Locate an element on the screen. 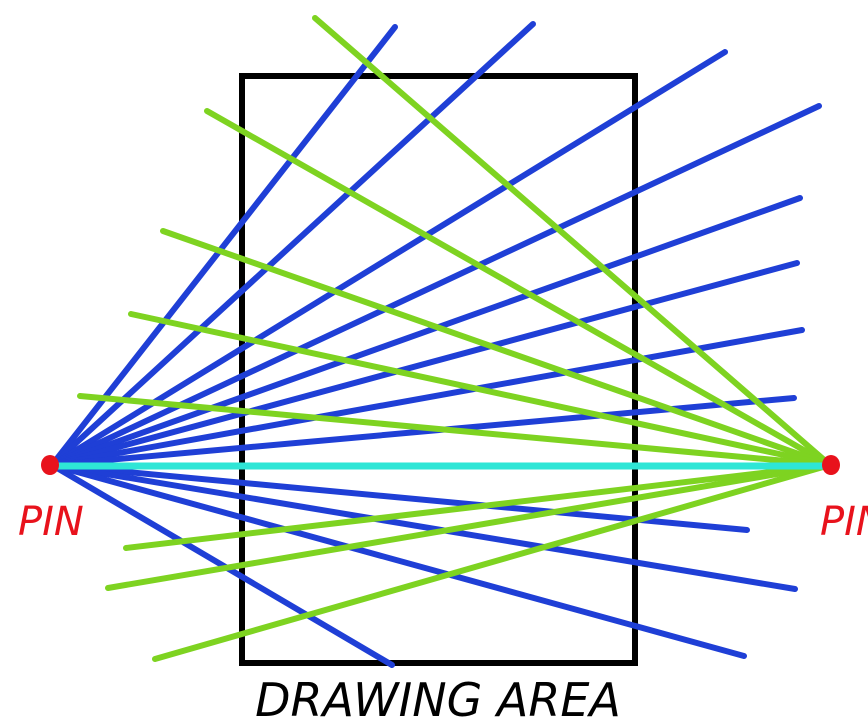  right-pin-dot is located at coordinates (831, 465).